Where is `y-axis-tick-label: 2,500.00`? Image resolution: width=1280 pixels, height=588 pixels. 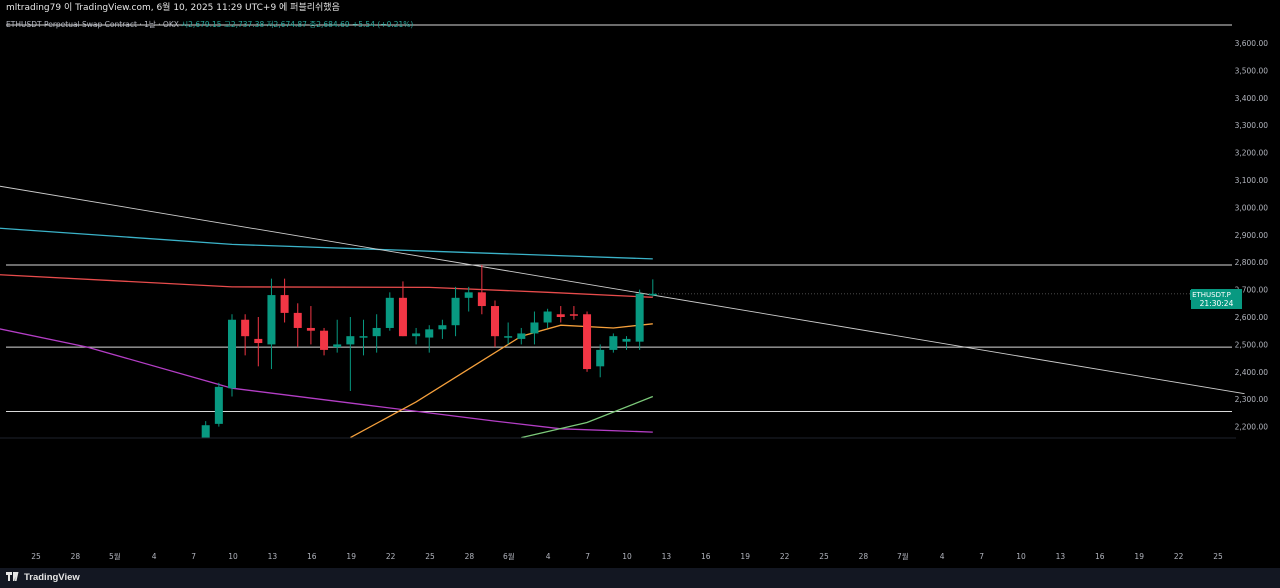 y-axis-tick-label: 2,500.00 is located at coordinates (1252, 344).